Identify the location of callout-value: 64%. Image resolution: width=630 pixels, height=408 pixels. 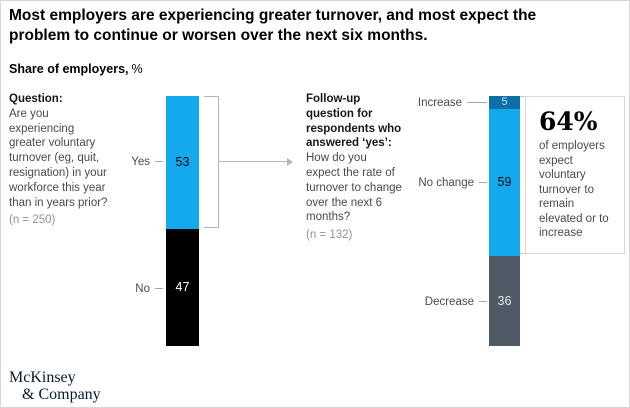
(568, 121).